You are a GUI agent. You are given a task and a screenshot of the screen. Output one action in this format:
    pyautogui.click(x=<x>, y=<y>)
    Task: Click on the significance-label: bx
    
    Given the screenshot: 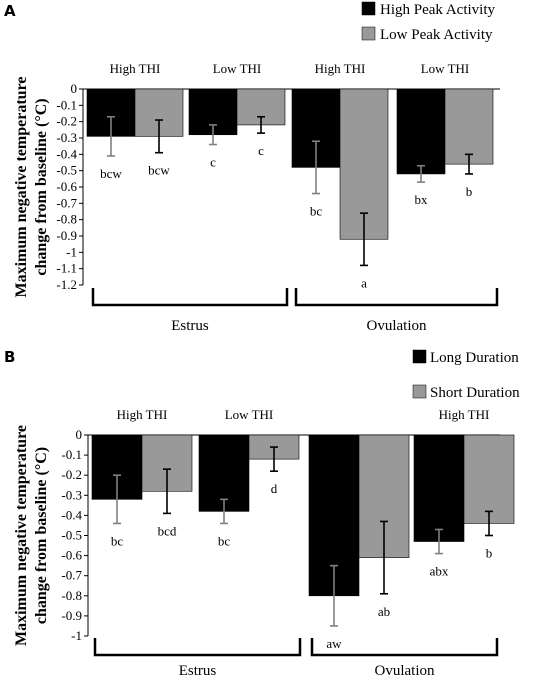 What is the action you would take?
    pyautogui.click(x=422, y=199)
    